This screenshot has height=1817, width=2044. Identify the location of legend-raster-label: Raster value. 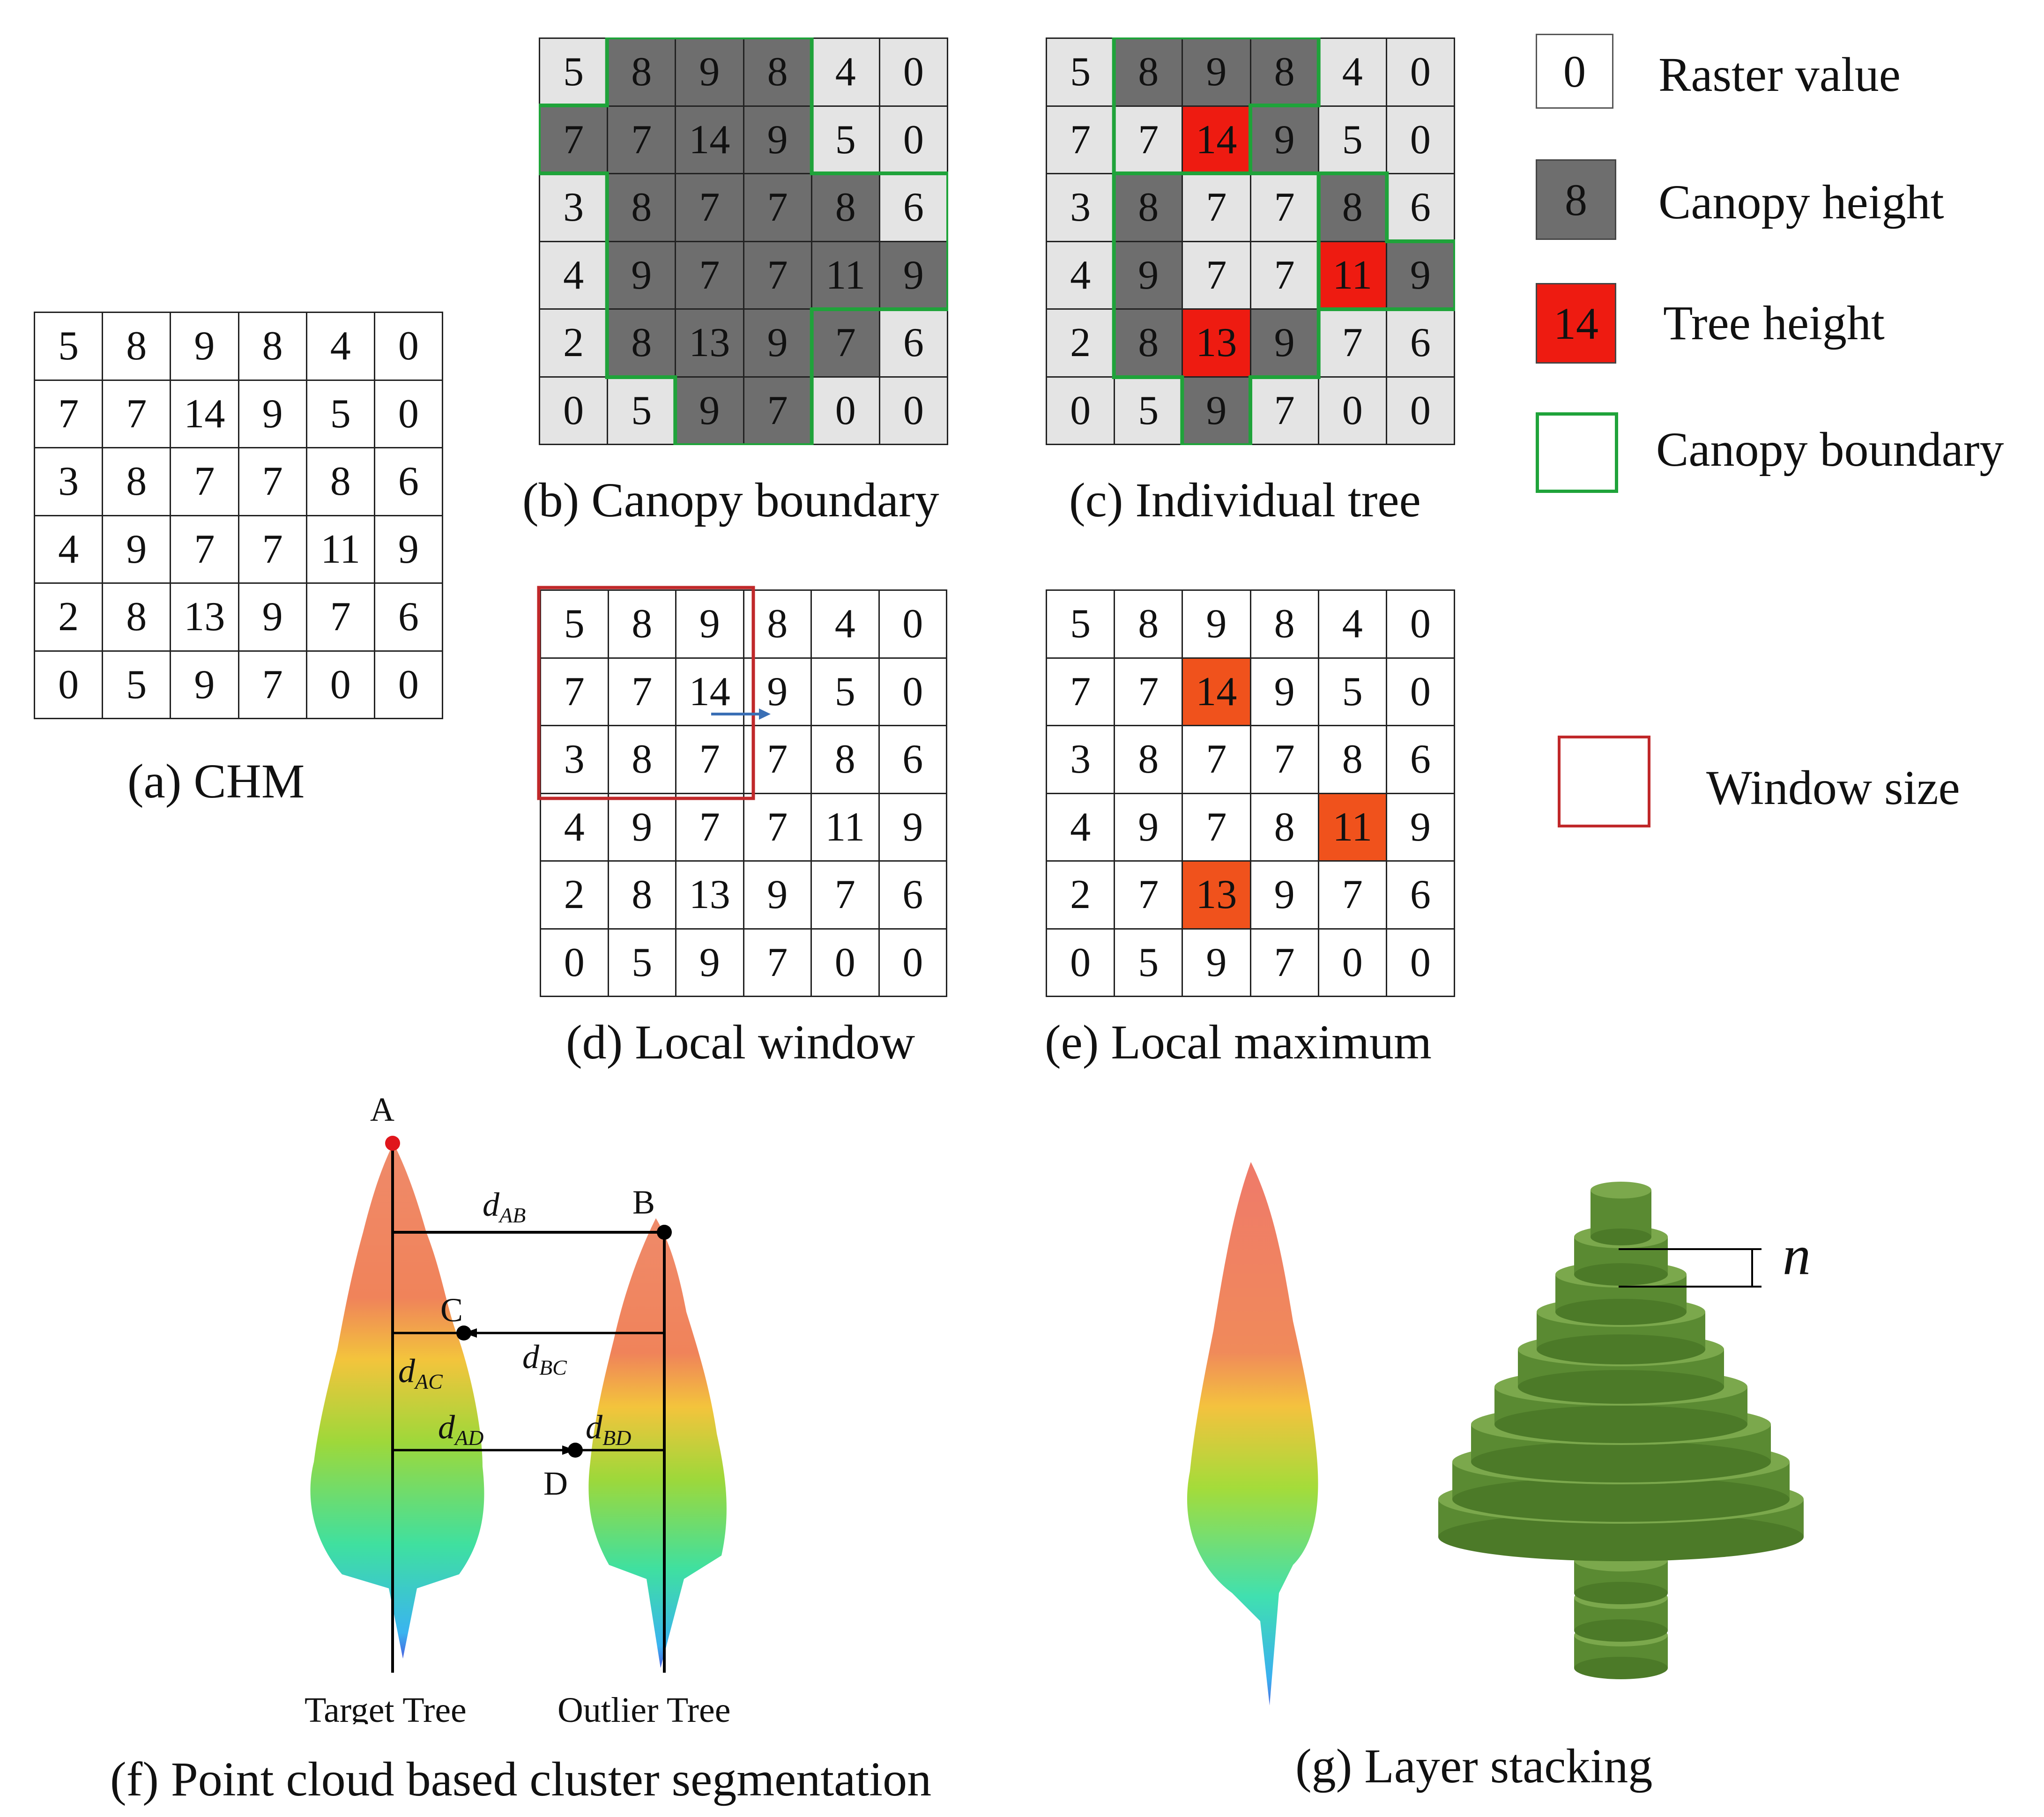
(1780, 75).